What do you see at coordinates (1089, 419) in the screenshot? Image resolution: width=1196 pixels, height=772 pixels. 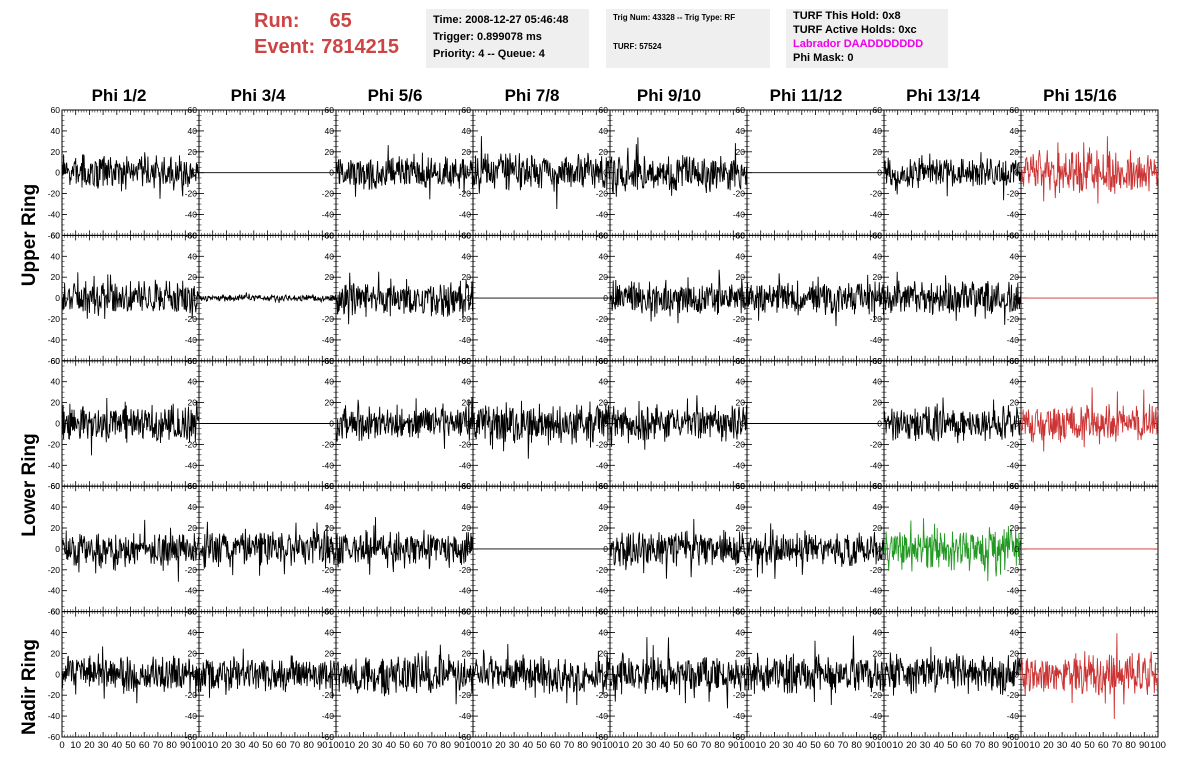 I see `waveform-r2-c7` at bounding box center [1089, 419].